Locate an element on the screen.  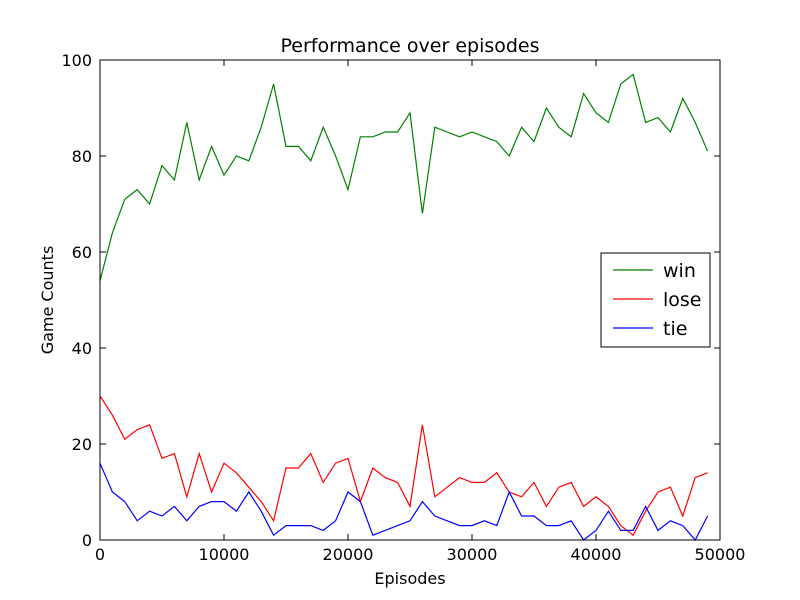
x-tick-label: 40000 is located at coordinates (596, 554).